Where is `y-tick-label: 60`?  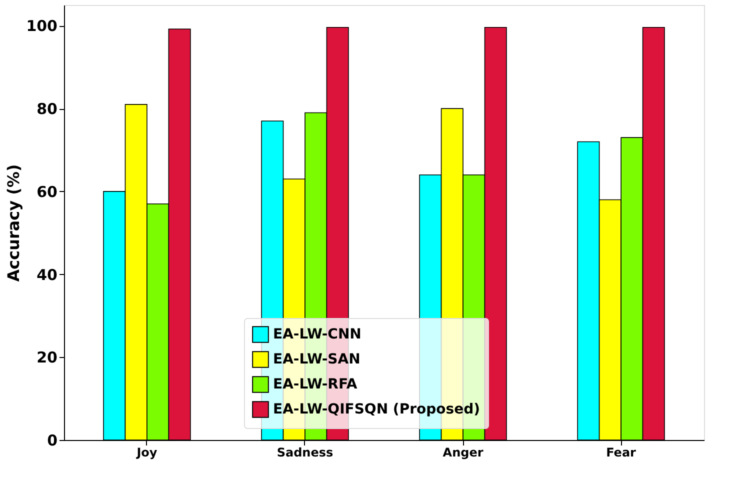 y-tick-label: 60 is located at coordinates (47, 191).